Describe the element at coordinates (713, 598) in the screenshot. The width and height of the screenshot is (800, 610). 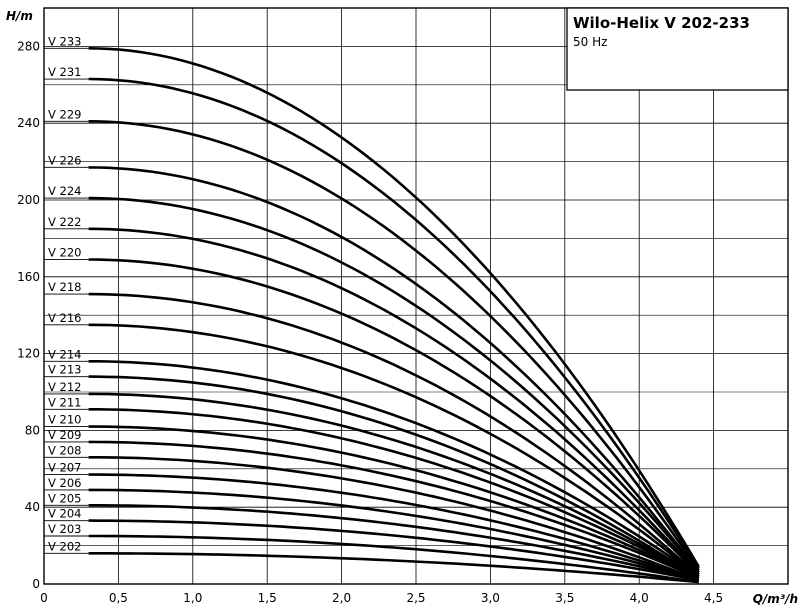
I see `x-tick-label: 4,5` at that location.